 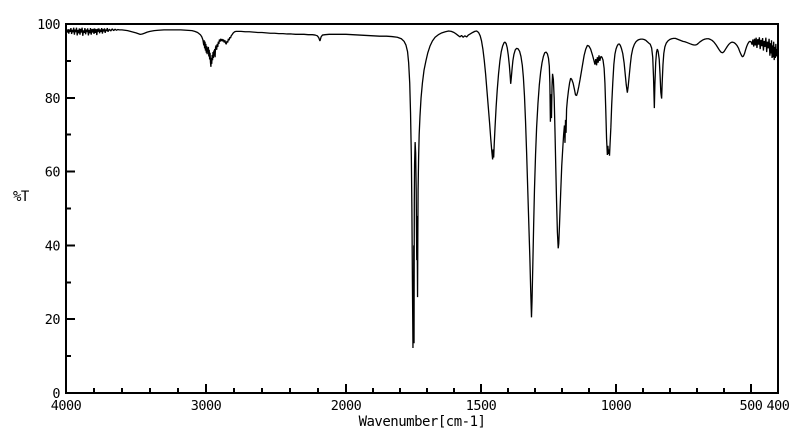 I want to click on x-tick-label: 400, so click(x=778, y=406).